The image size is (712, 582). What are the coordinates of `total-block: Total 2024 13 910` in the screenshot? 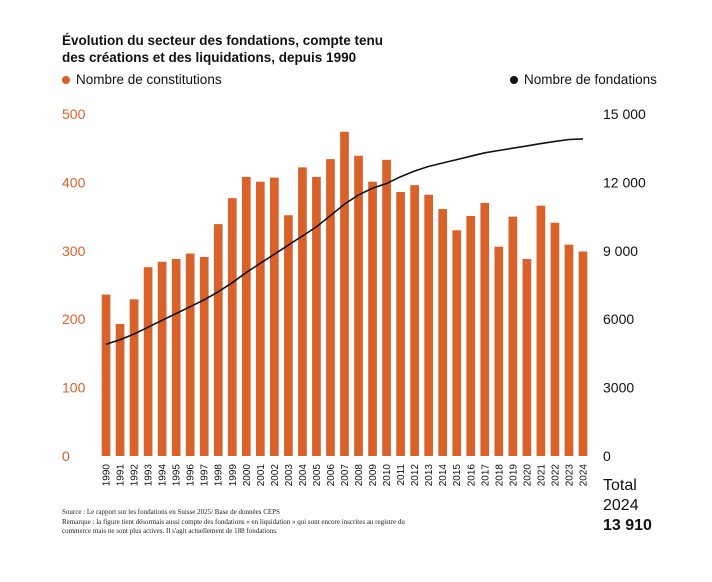 It's located at (627, 506).